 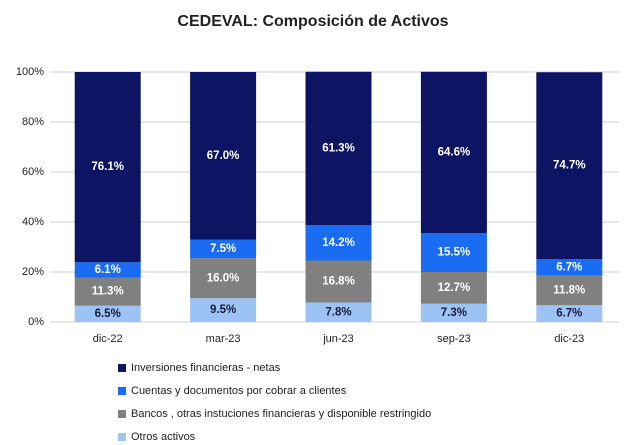 I want to click on legend-label: Otros activos, so click(x=163, y=437).